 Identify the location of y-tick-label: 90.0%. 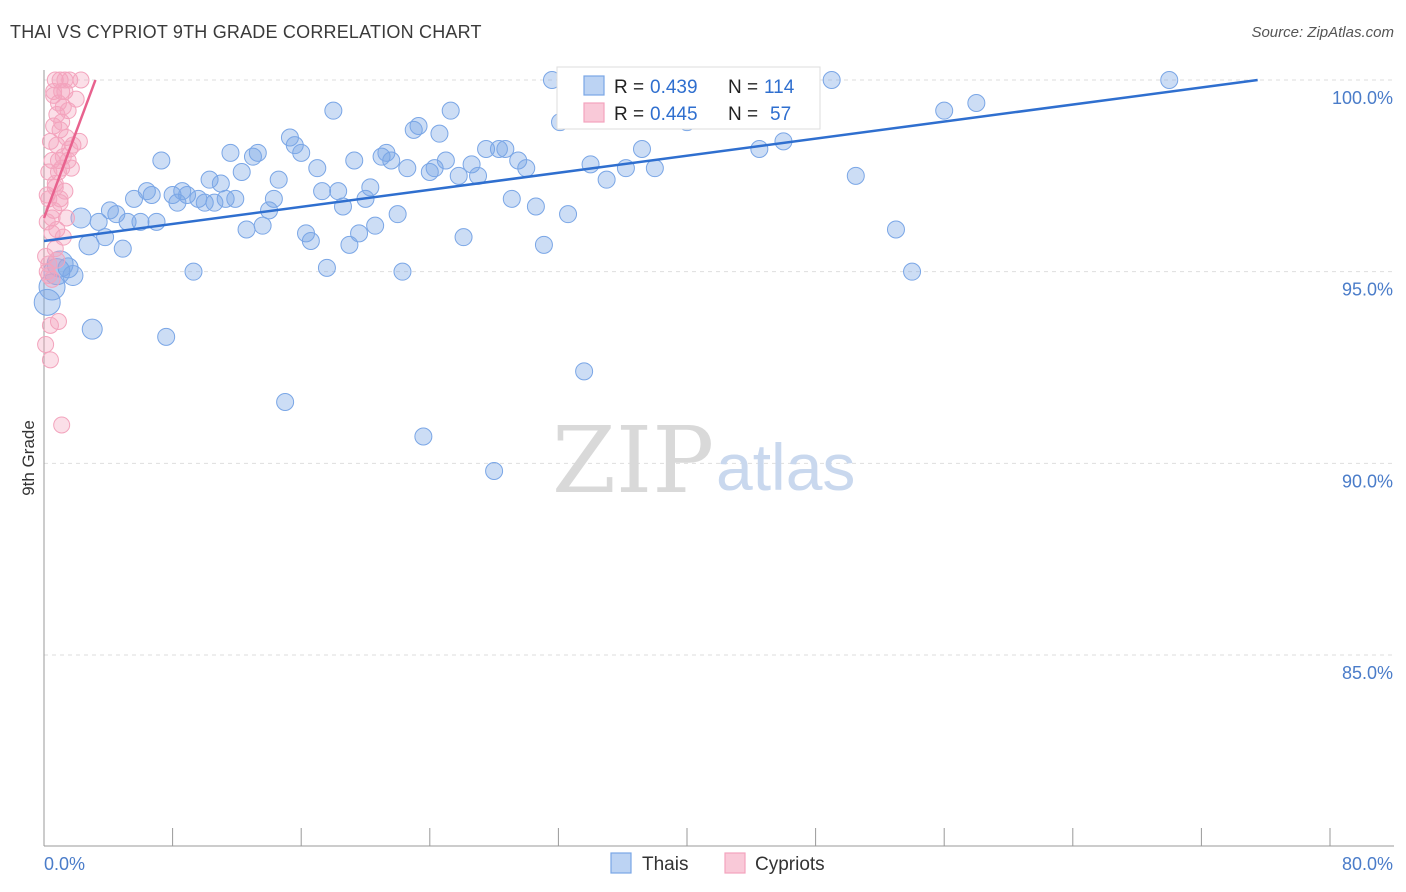
(1367, 481).